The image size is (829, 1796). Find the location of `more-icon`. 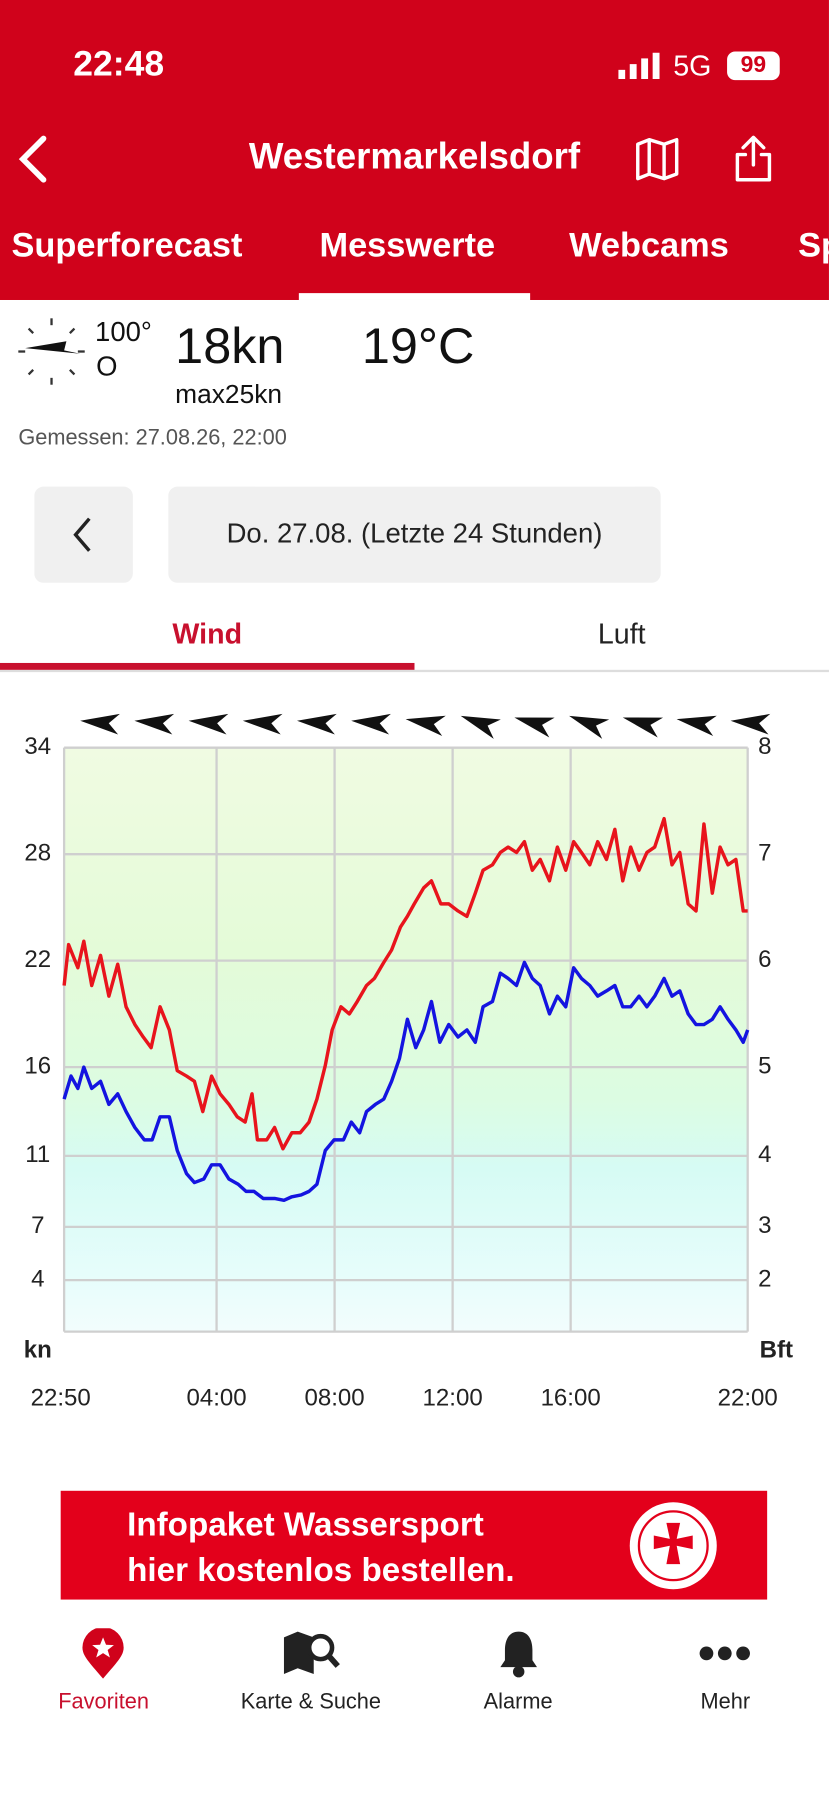

more-icon is located at coordinates (724, 1653).